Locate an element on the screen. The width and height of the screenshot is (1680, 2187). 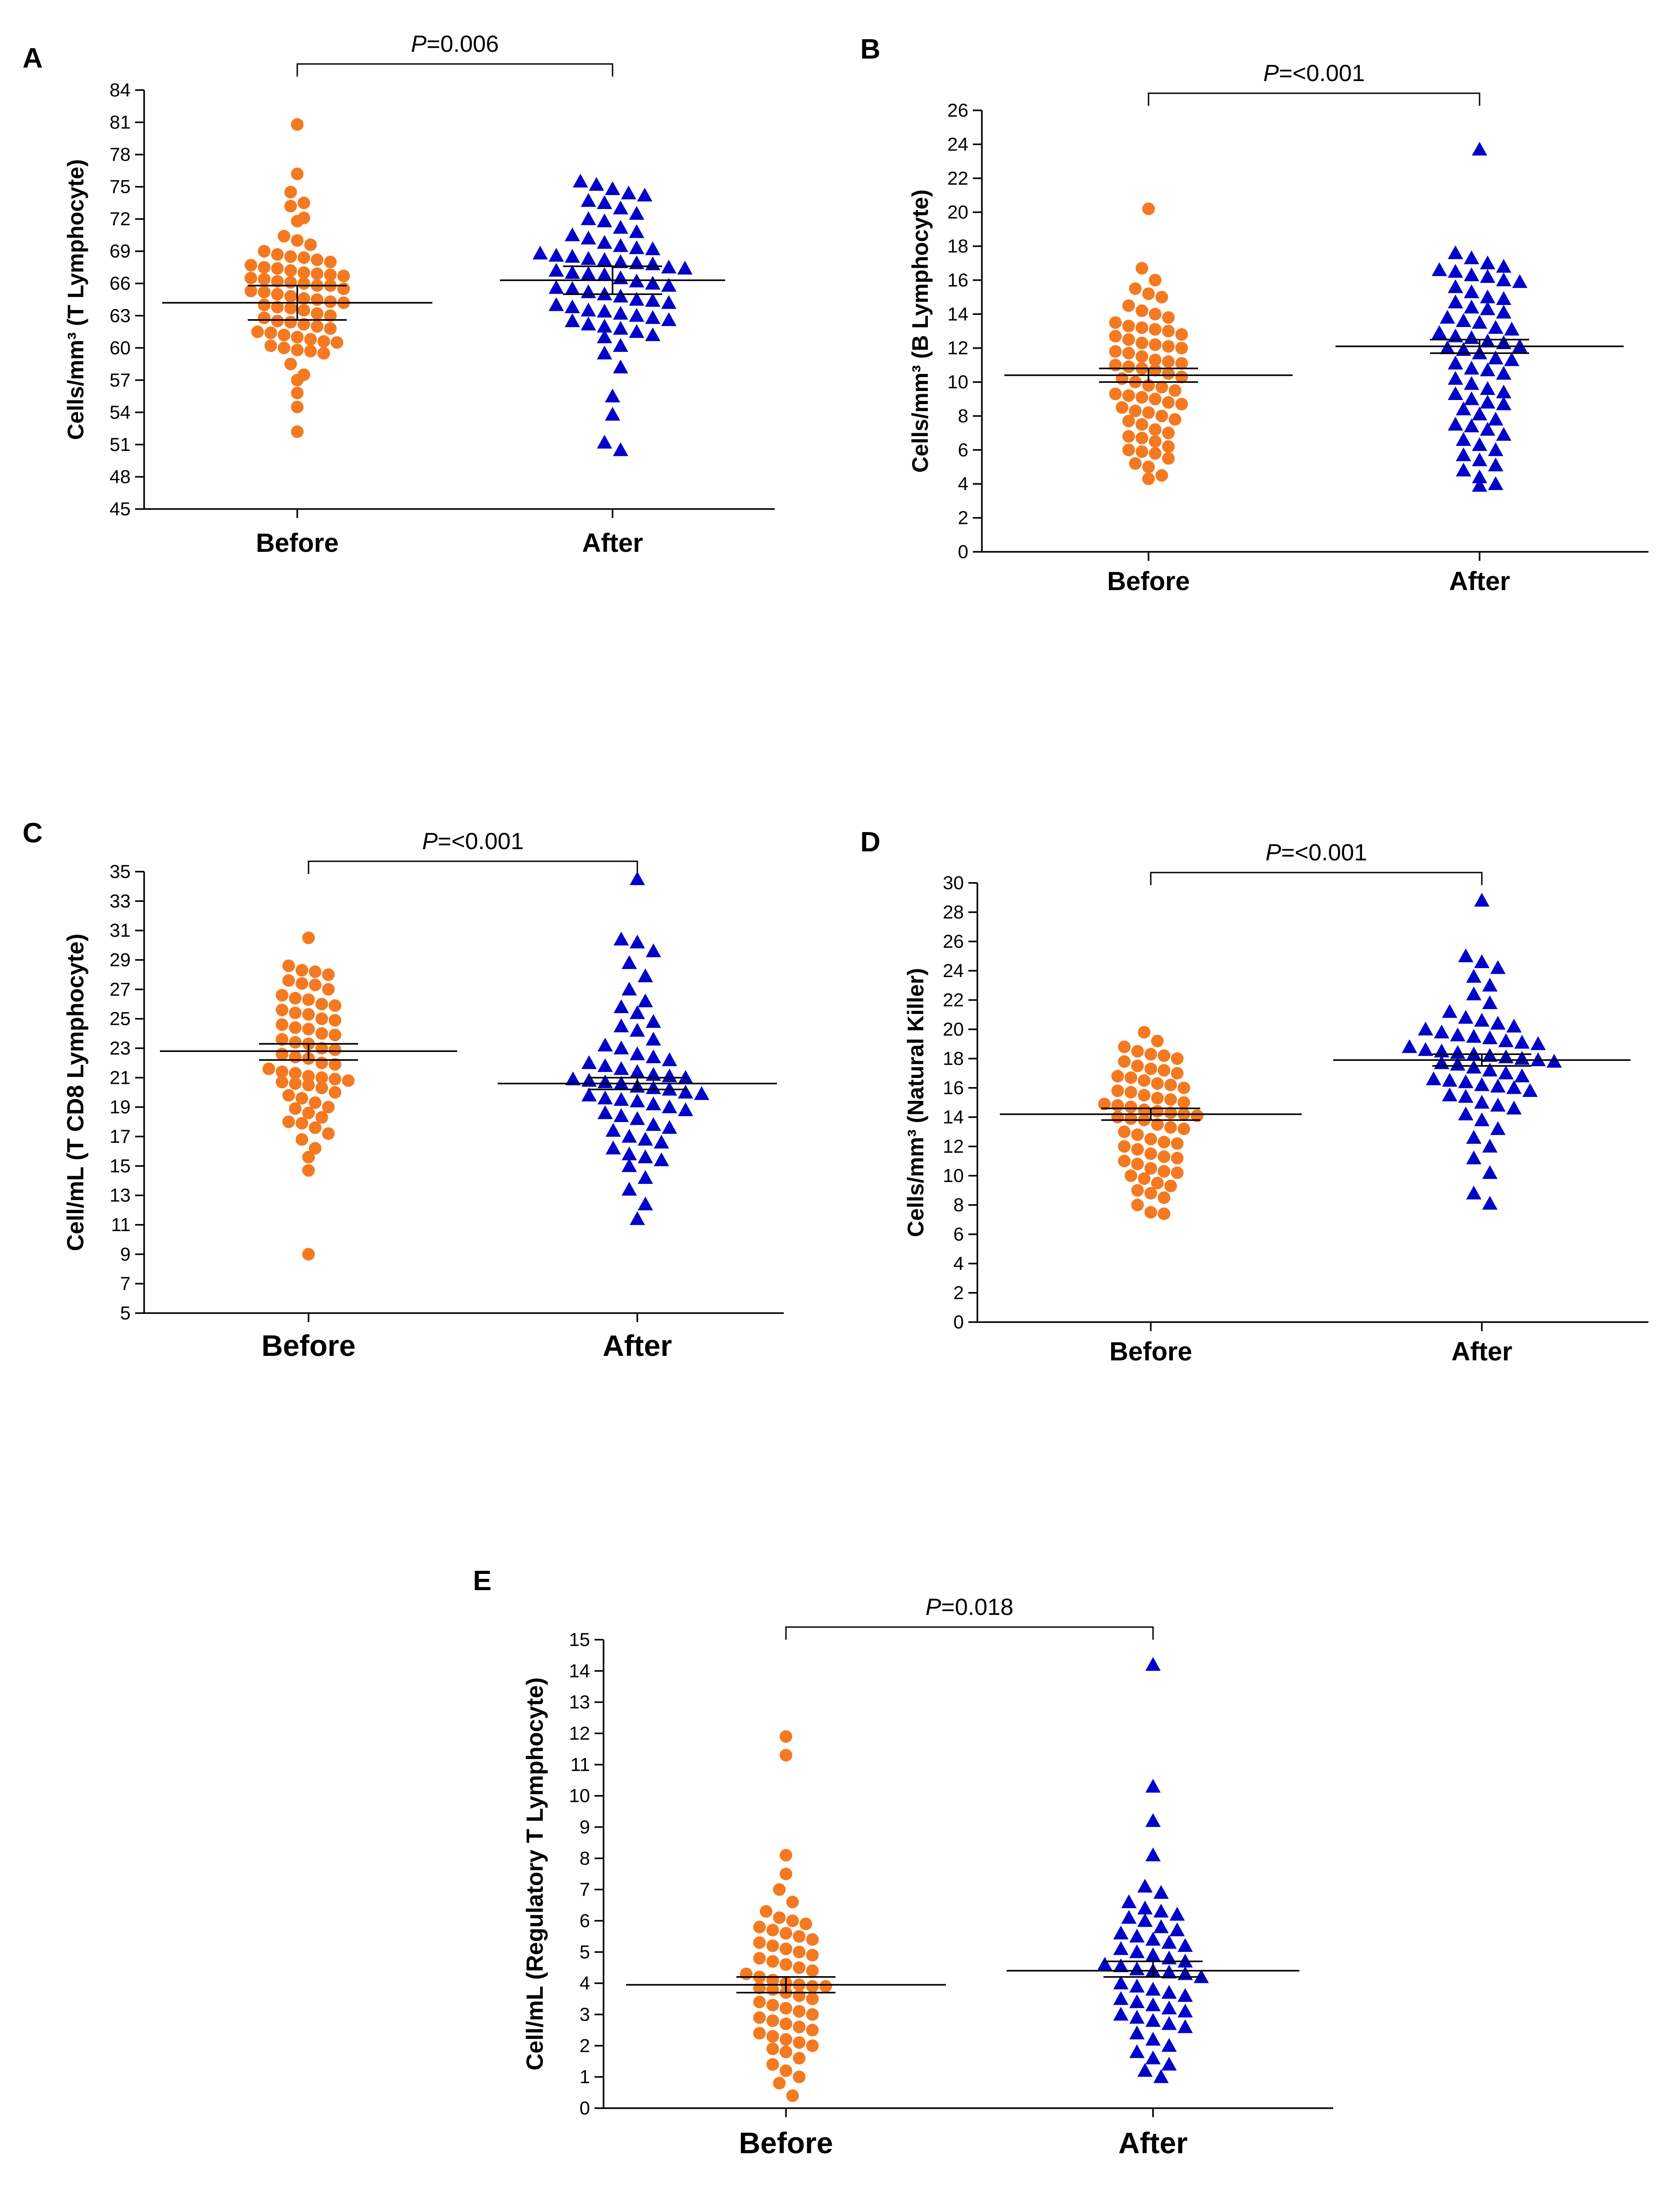
y-tick-label: 4 is located at coordinates (959, 1263).